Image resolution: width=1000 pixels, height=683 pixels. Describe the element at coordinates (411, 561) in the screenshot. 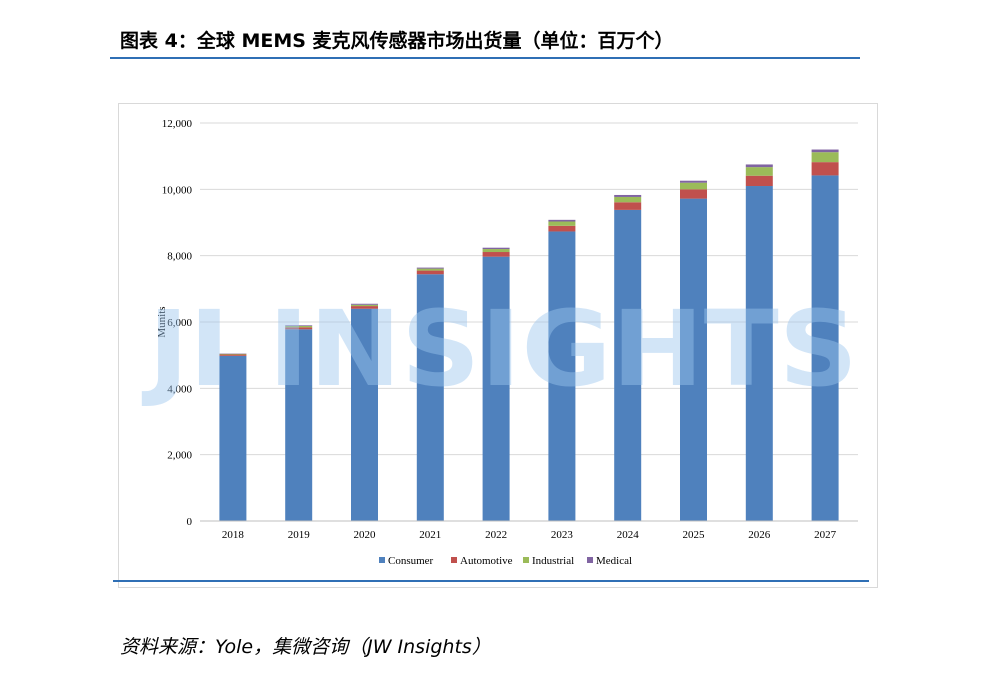

I see `legend-label: Consumer` at that location.